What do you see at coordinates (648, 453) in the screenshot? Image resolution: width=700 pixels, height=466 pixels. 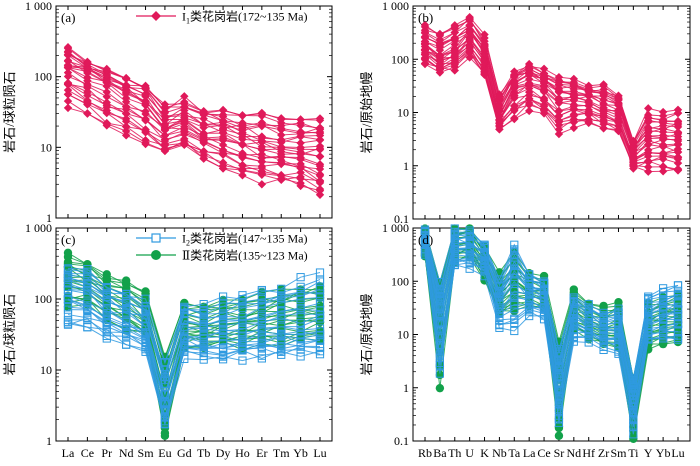 I see `x-tick-label: Y` at bounding box center [648, 453].